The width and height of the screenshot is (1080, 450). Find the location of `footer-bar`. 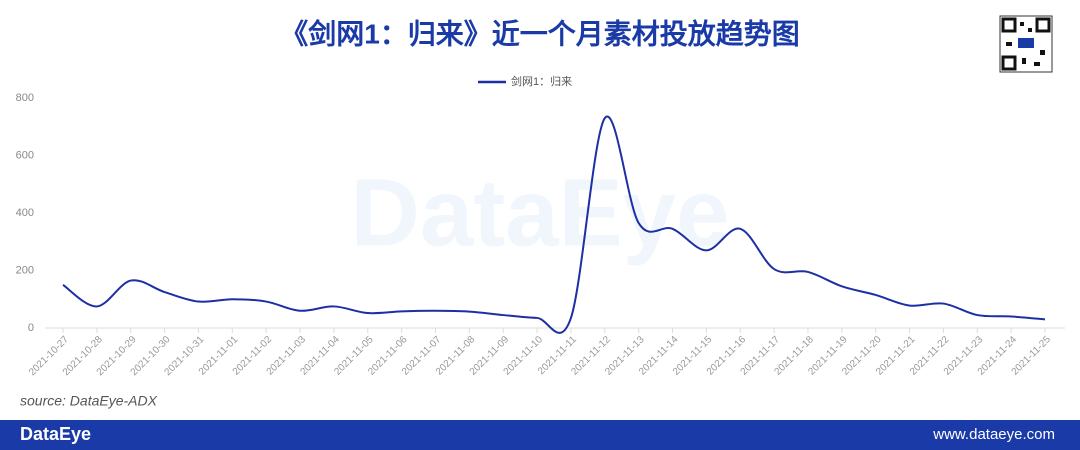

footer-bar is located at coordinates (540, 435).